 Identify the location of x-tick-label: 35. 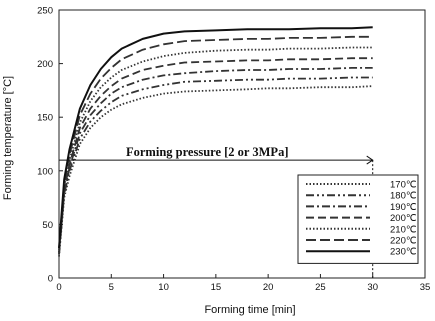
(425, 287).